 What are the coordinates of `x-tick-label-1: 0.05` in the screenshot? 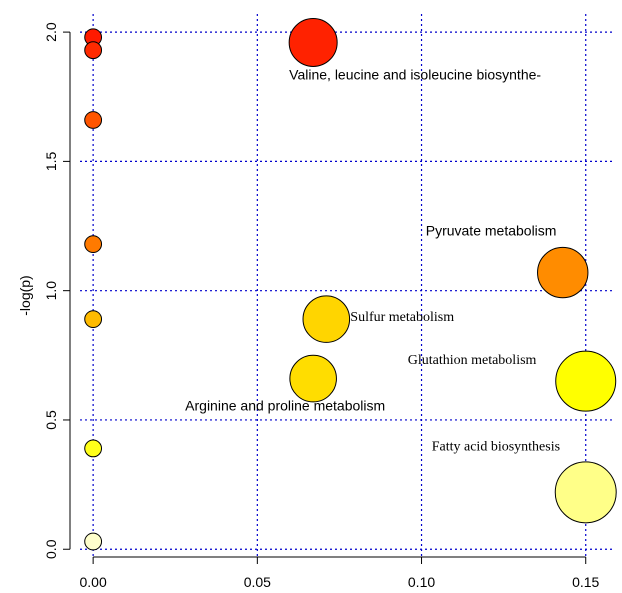 It's located at (257, 582).